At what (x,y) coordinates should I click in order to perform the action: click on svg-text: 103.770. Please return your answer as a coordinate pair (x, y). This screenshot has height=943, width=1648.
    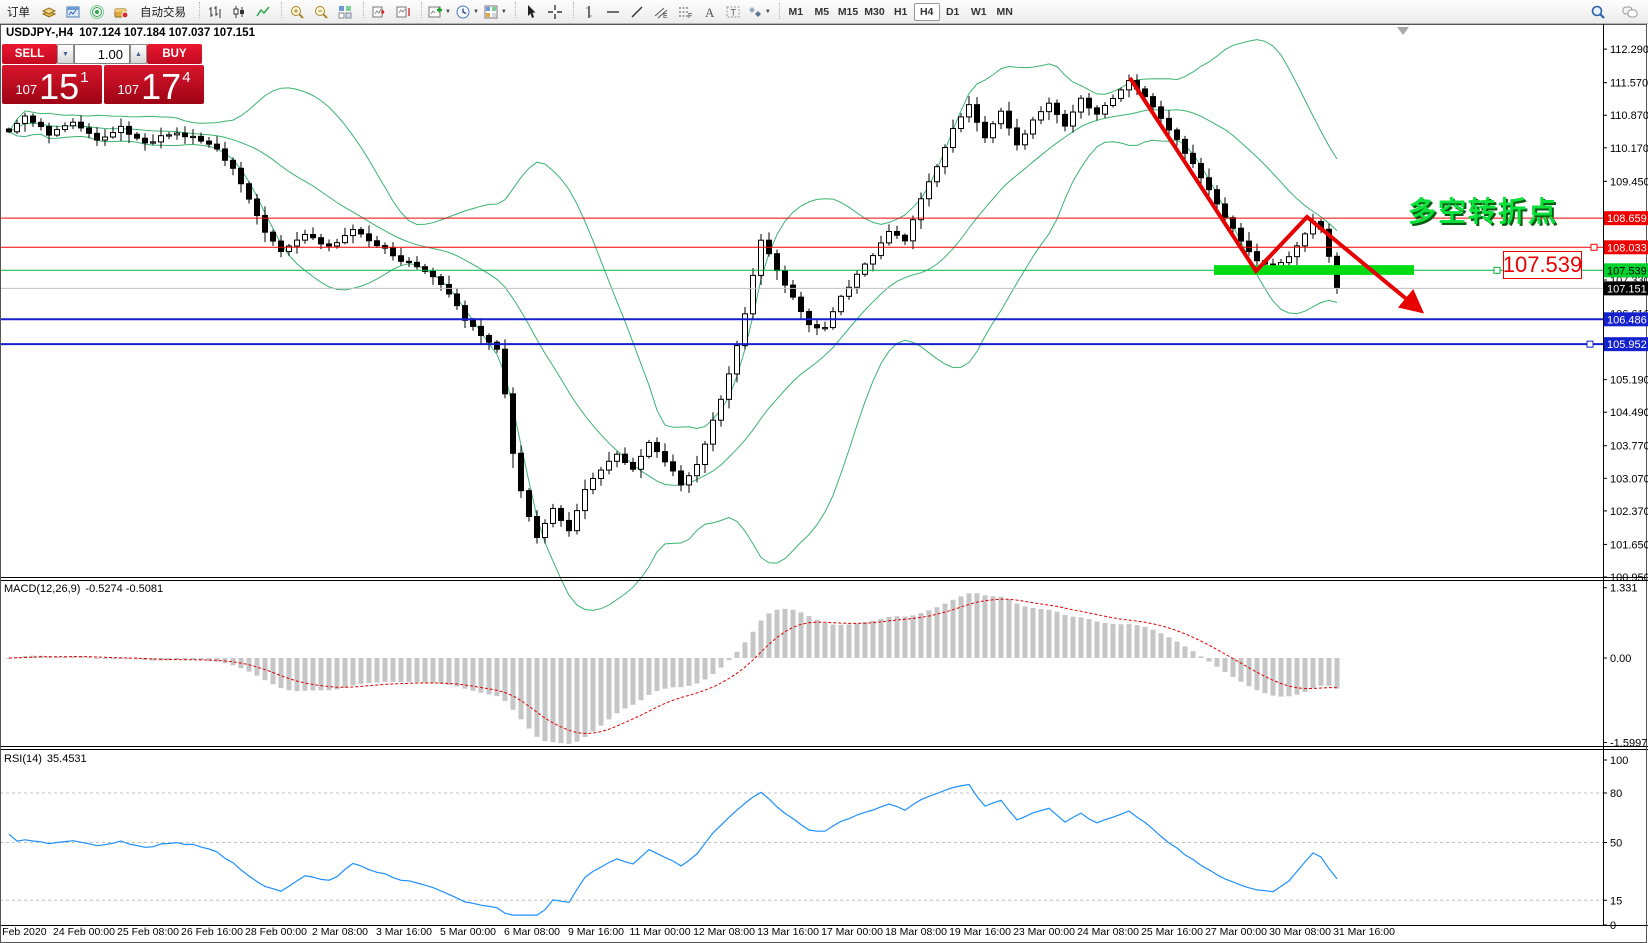
    Looking at the image, I should click on (1629, 447).